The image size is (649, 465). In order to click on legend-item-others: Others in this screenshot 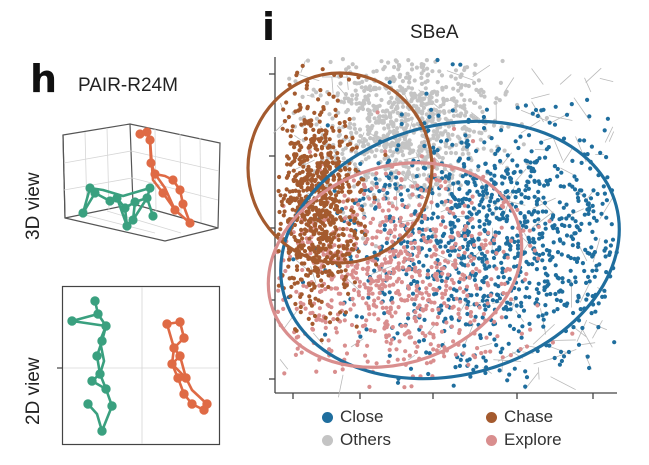, I will do `click(356, 440)`.